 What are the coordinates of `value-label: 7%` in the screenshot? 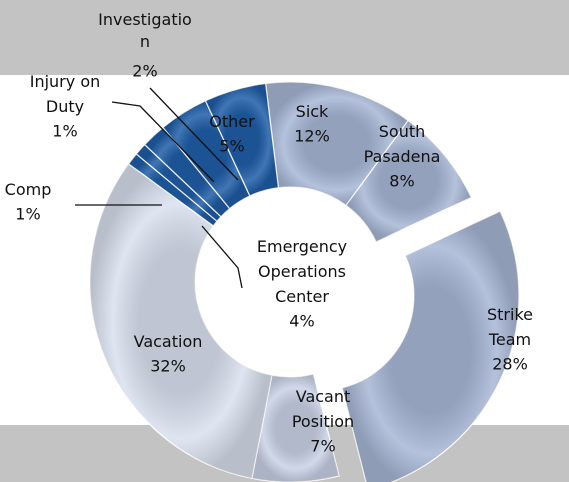 It's located at (322, 446).